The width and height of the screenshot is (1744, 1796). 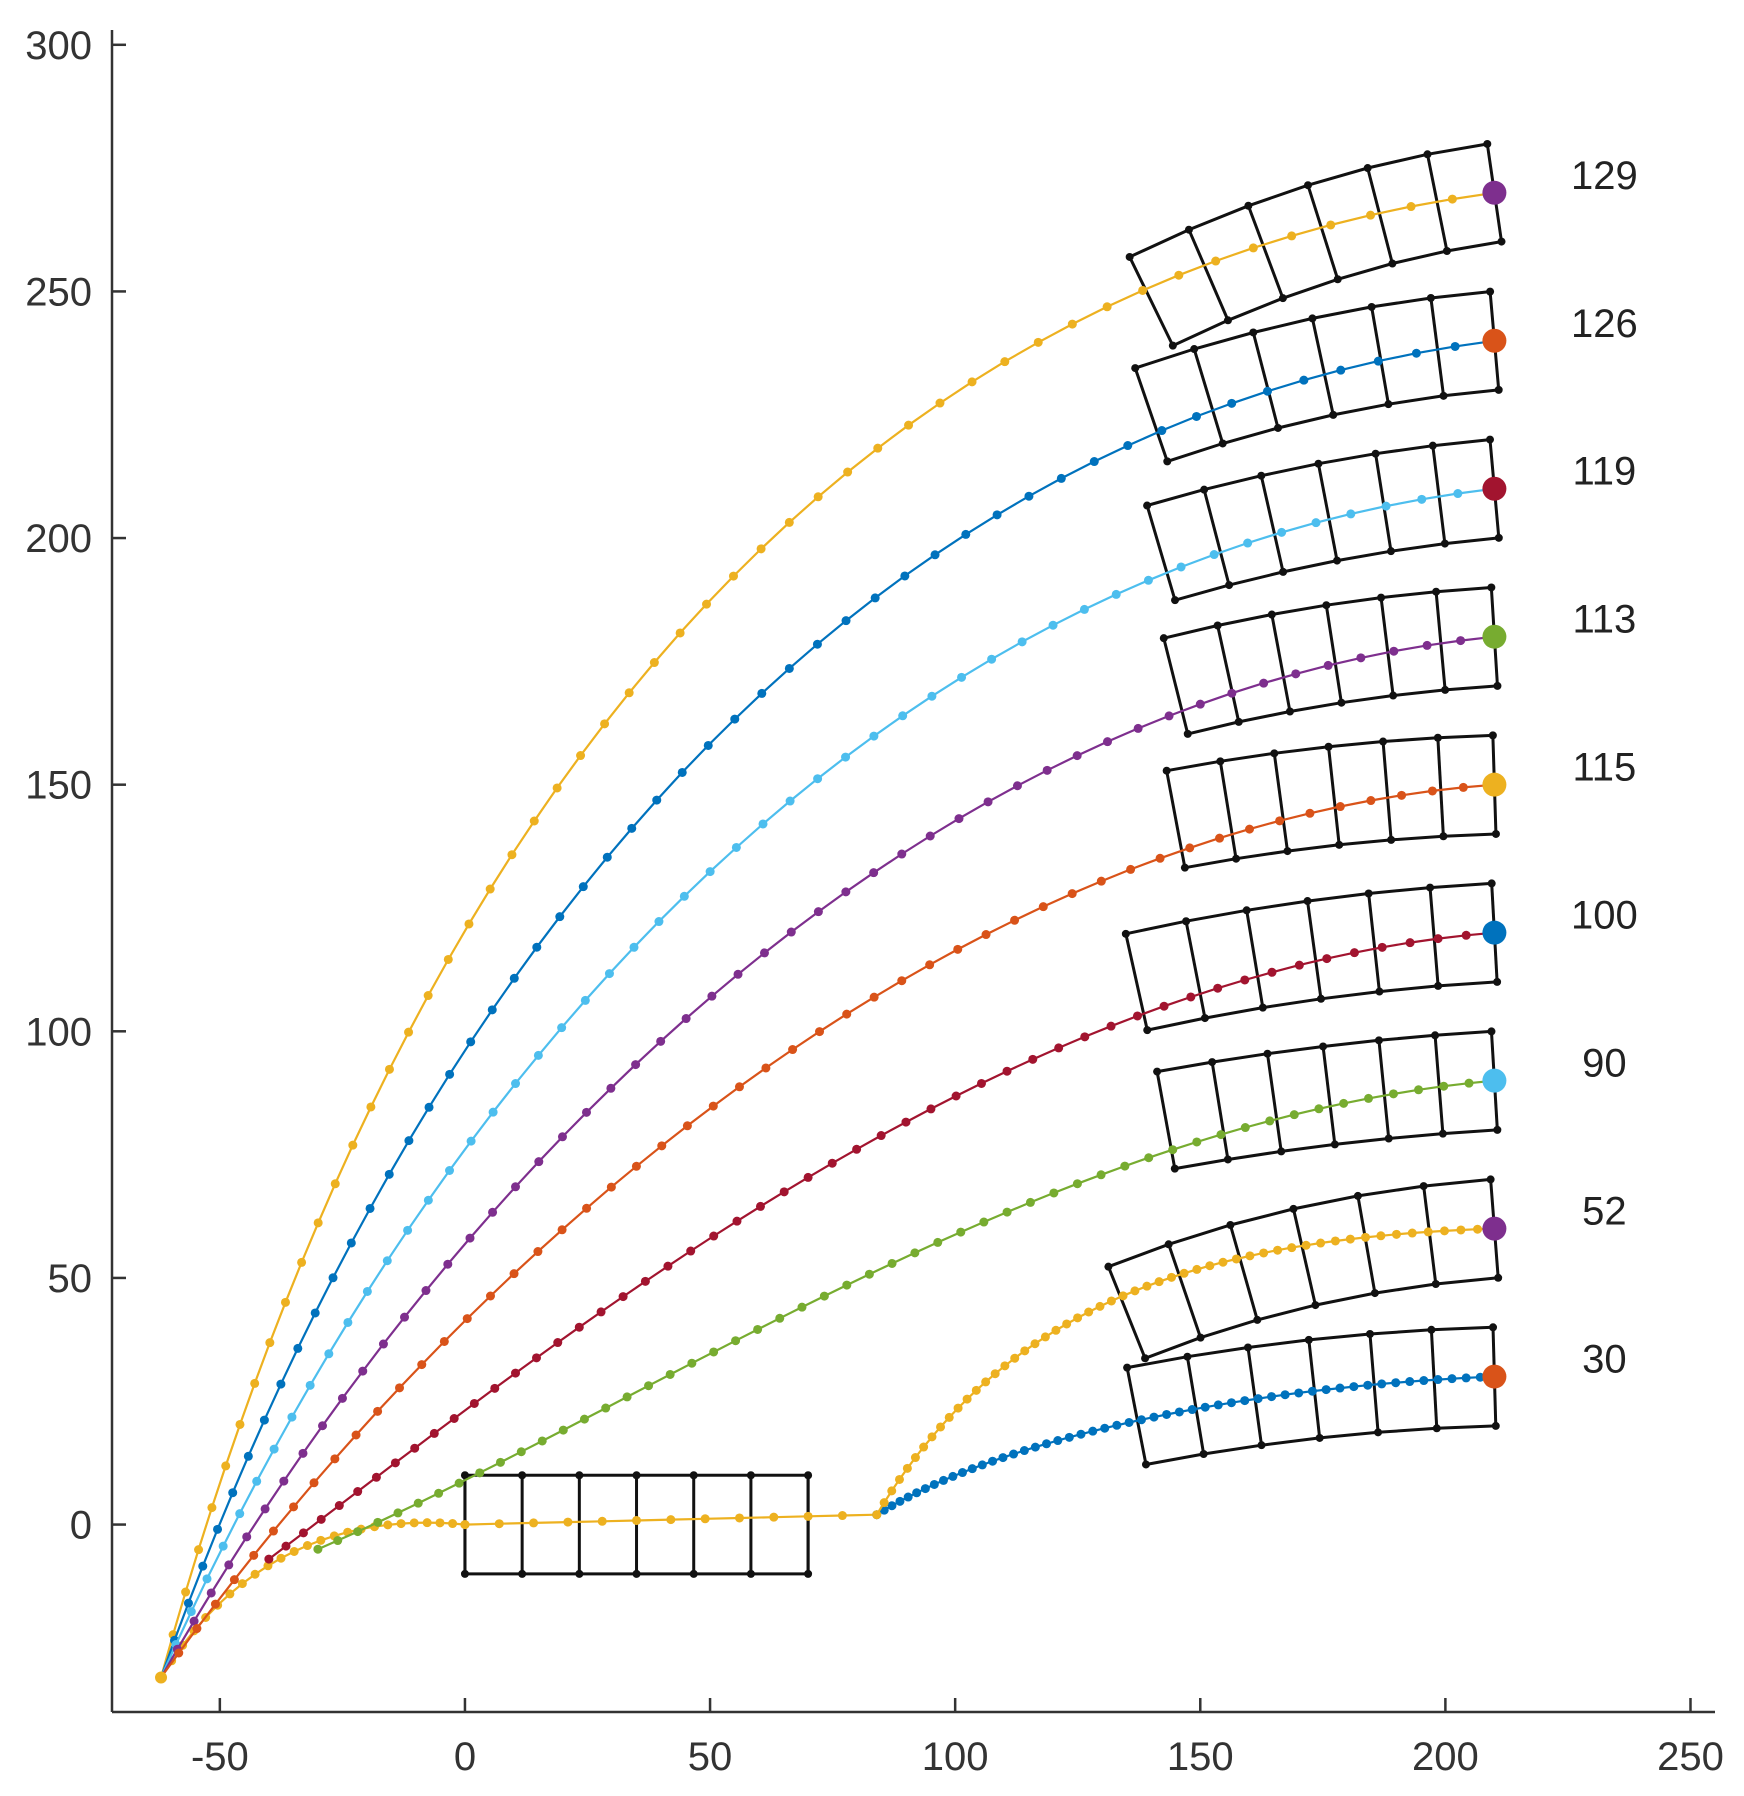 I want to click on y-tick-label: 50, so click(x=70, y=1279).